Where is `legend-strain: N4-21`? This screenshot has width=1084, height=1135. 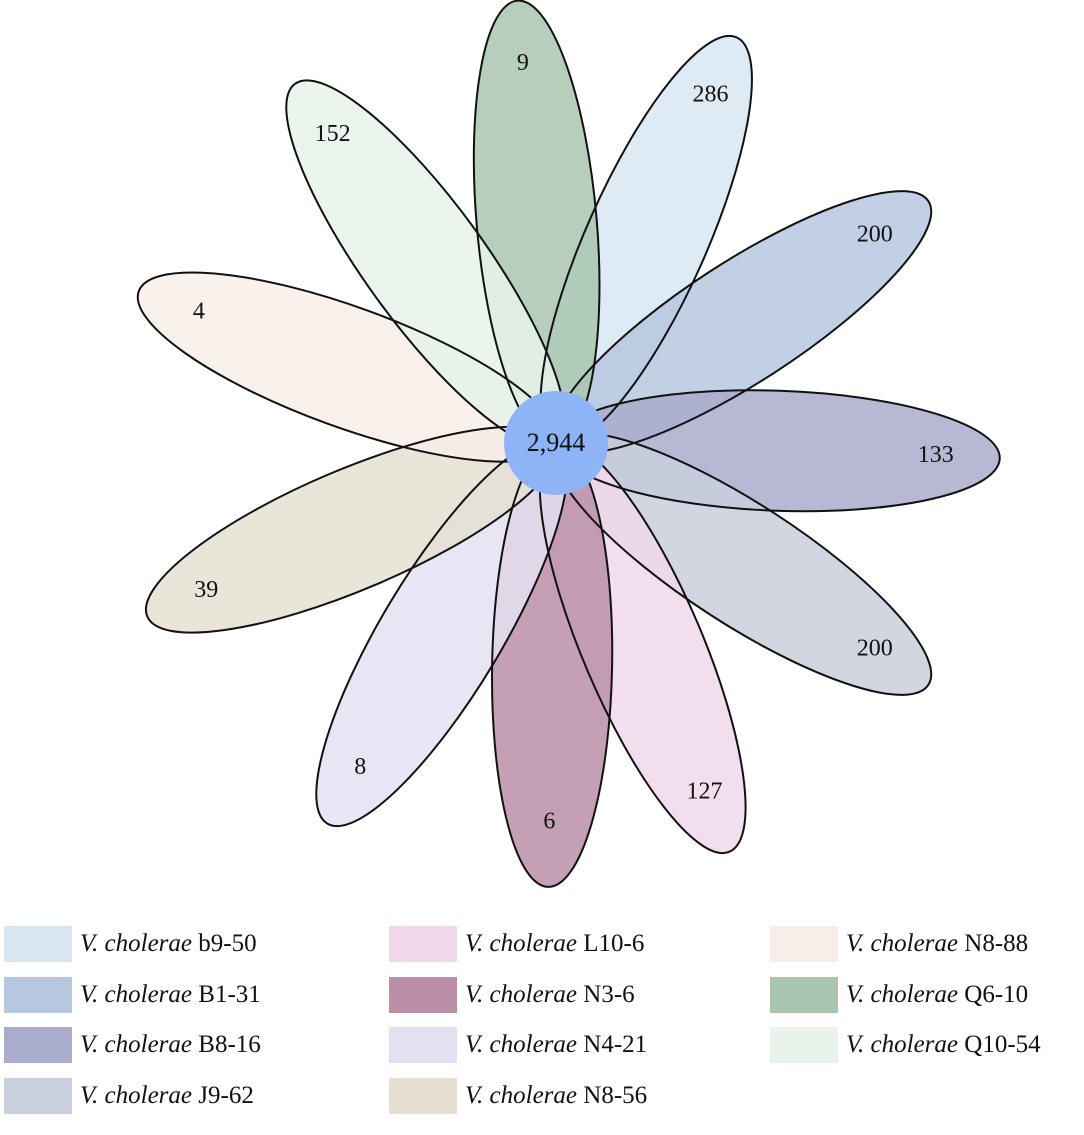 legend-strain: N4-21 is located at coordinates (615, 1044).